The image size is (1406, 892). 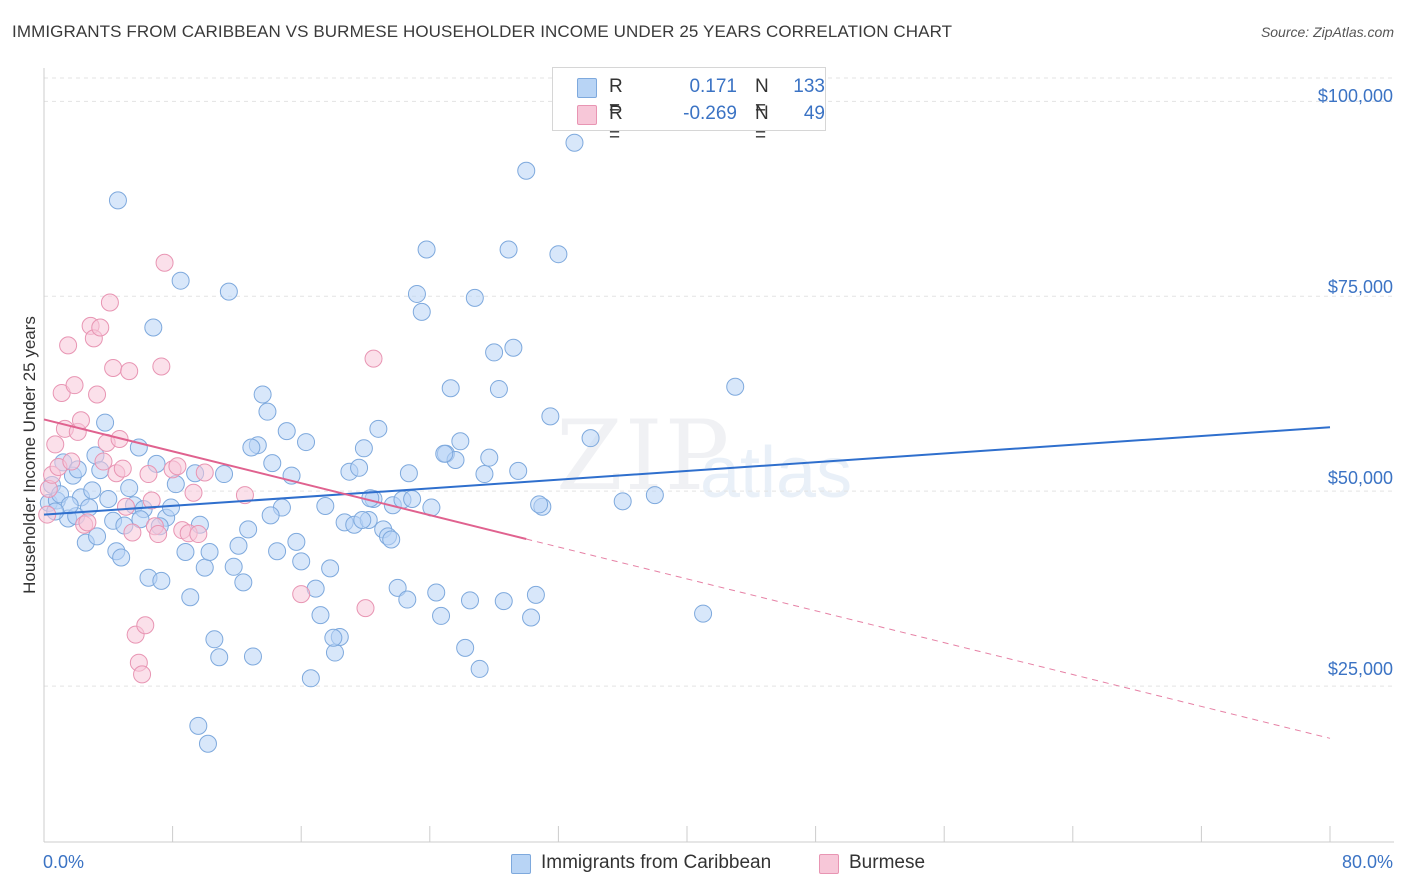 I want to click on trendline-burmese, so click(x=285, y=479).